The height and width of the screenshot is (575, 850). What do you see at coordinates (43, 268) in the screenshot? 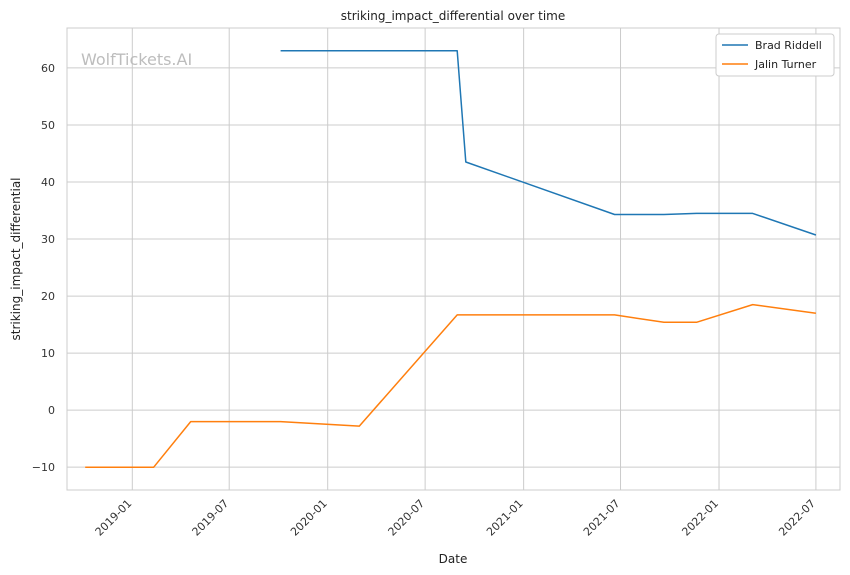
I see `y-tick-labels: −10 0 10 20 30 40 50 60` at bounding box center [43, 268].